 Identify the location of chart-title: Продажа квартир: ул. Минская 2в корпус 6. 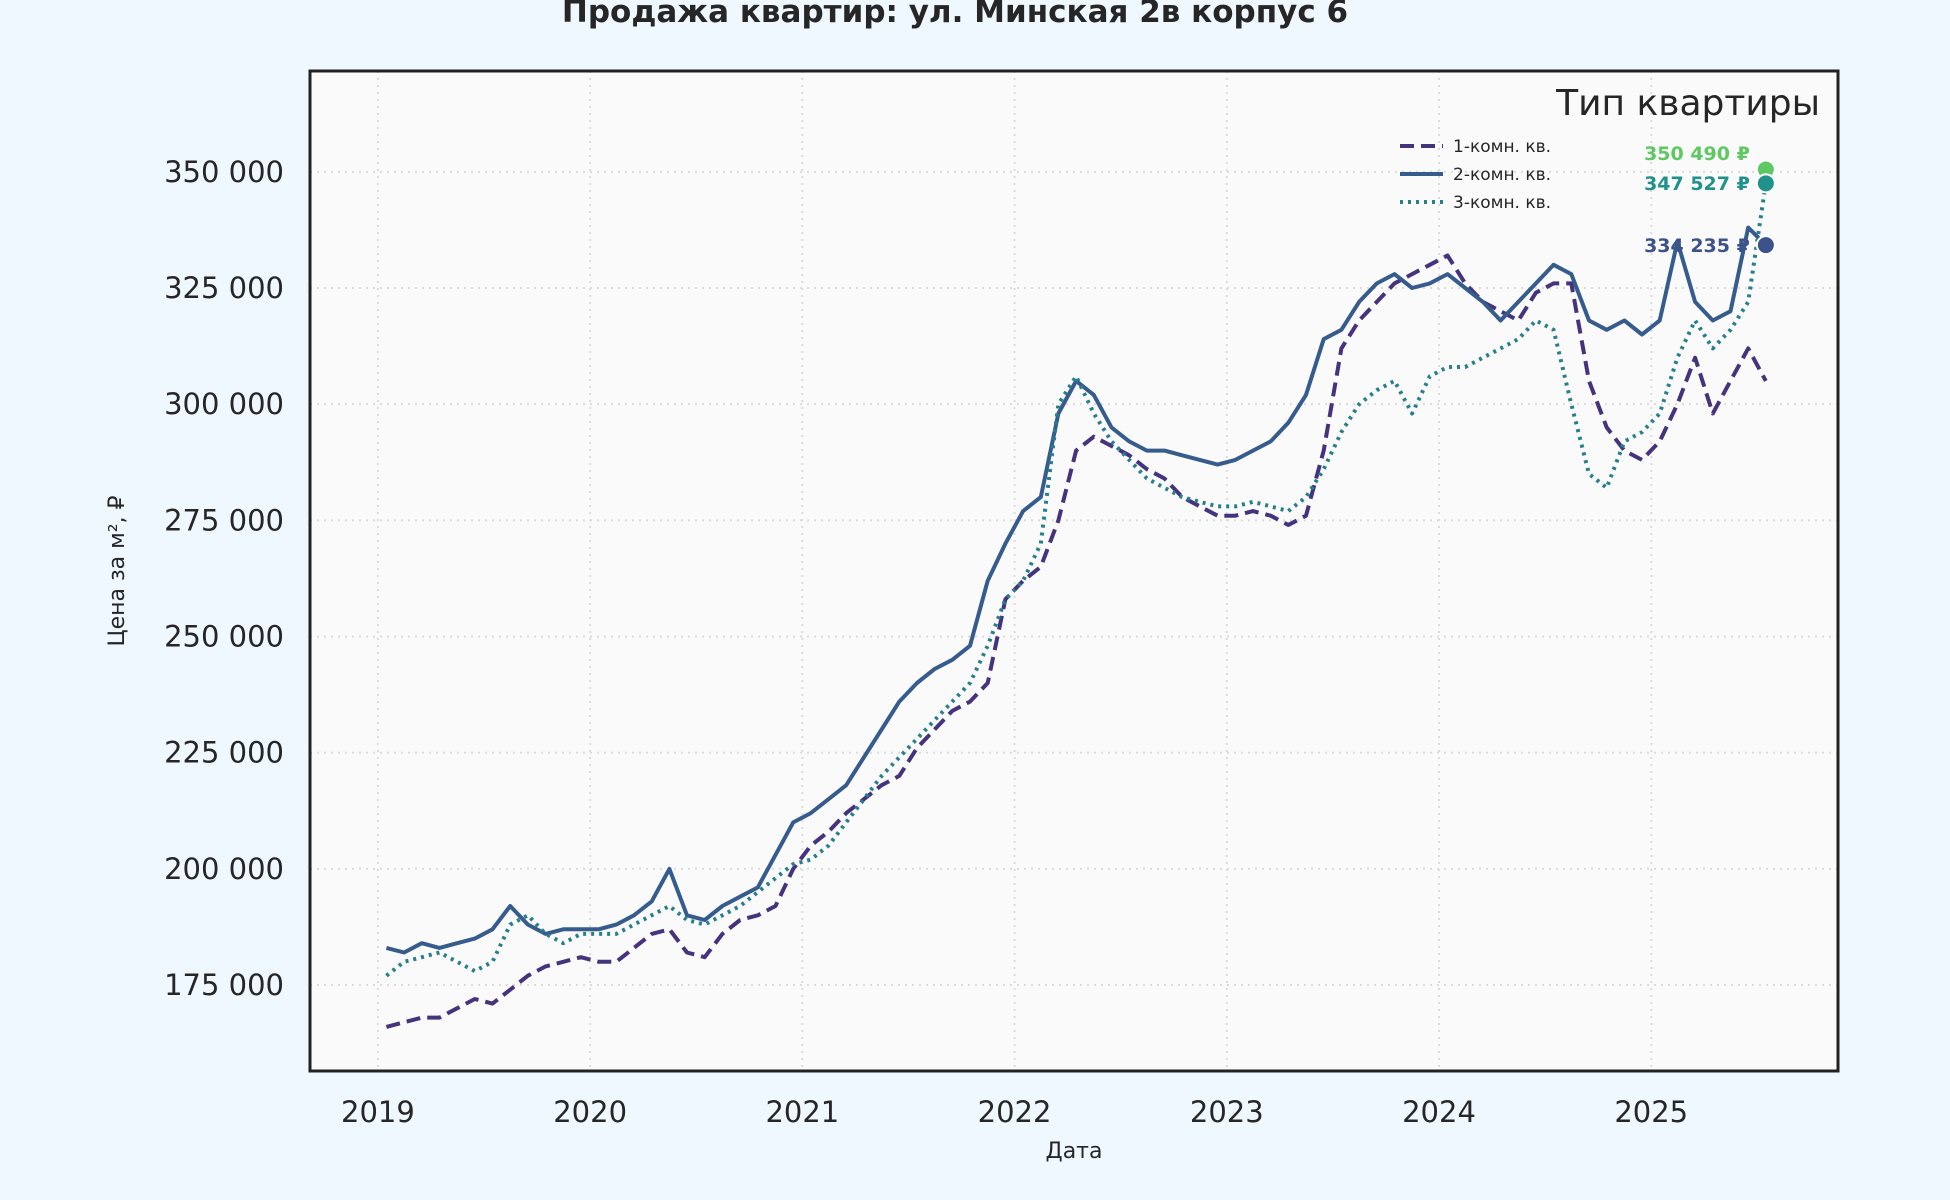
(955, 15).